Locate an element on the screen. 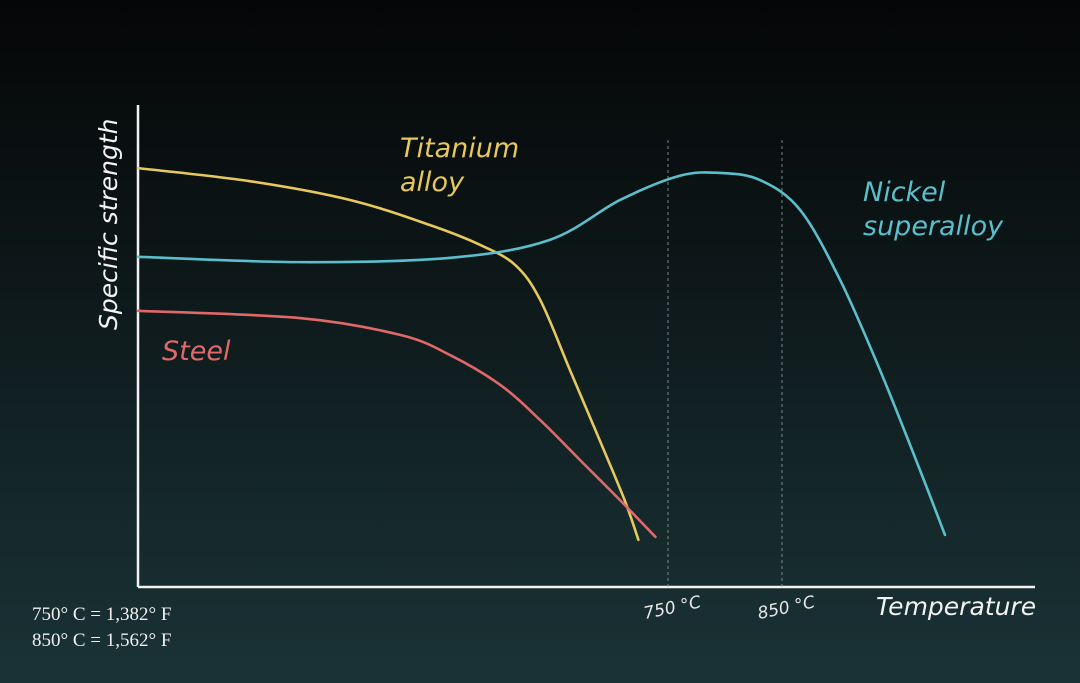 The height and width of the screenshot is (683, 1080). x-axis-title: Temperature is located at coordinates (956, 606).